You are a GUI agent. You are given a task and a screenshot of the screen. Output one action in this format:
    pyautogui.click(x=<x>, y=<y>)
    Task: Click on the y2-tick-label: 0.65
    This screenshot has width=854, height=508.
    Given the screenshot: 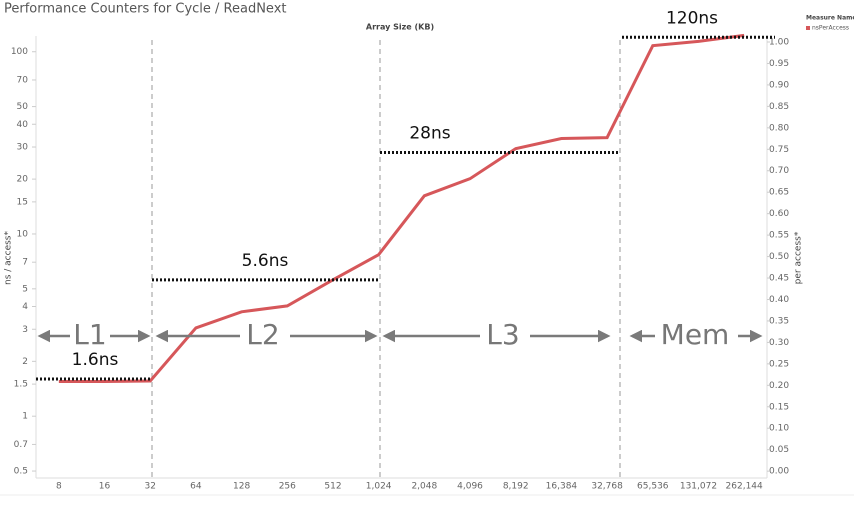 What is the action you would take?
    pyautogui.click(x=779, y=193)
    